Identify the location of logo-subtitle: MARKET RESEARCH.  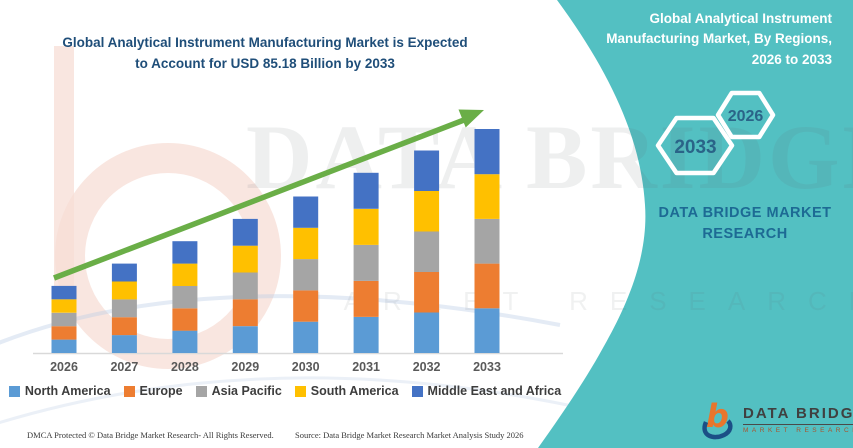
(798, 430).